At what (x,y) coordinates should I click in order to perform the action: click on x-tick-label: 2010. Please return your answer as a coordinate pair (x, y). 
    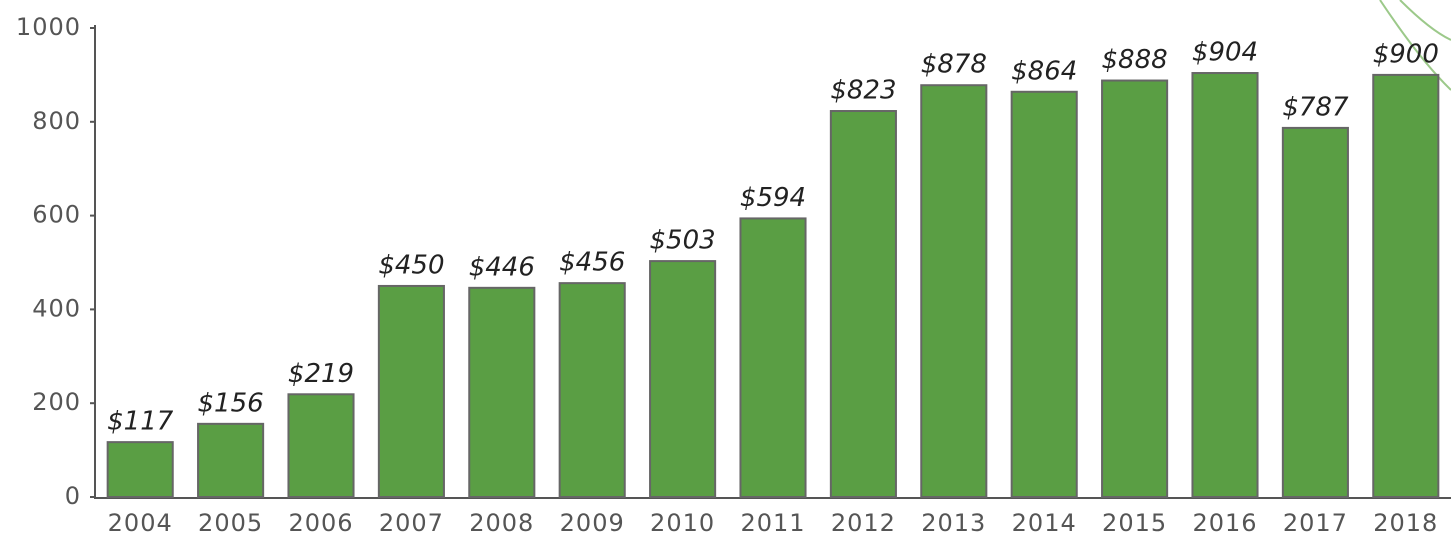
    Looking at the image, I should click on (682, 523).